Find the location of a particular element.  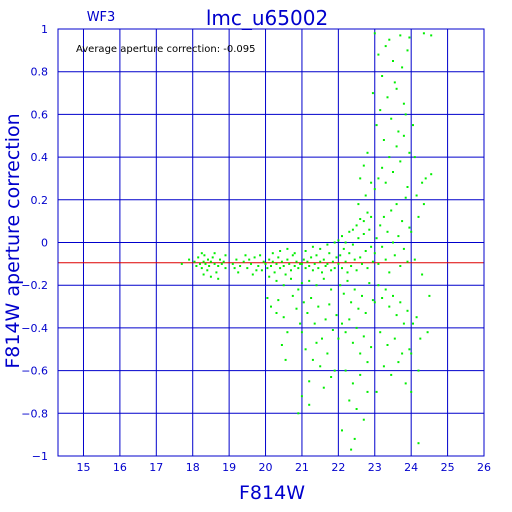

y-tick-label: −0.8 is located at coordinates (34, 413).